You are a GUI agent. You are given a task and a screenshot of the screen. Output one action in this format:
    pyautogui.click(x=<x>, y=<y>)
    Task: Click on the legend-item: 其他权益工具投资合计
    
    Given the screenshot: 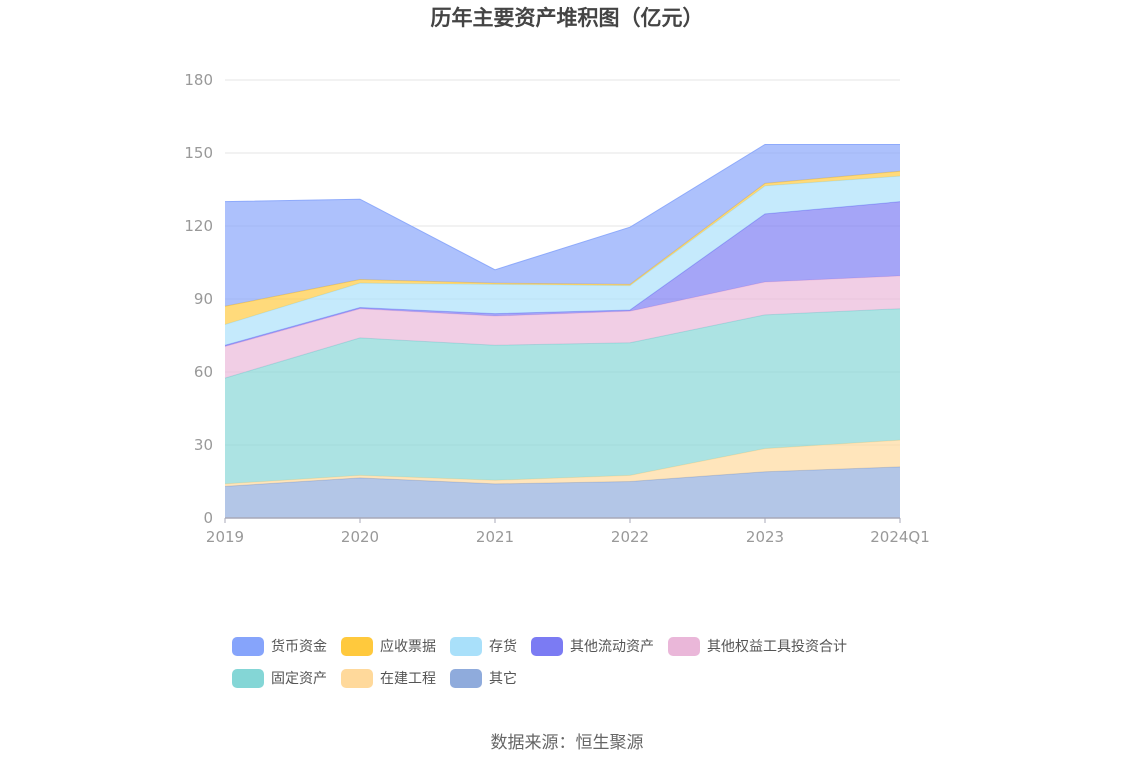 What is the action you would take?
    pyautogui.click(x=757, y=646)
    